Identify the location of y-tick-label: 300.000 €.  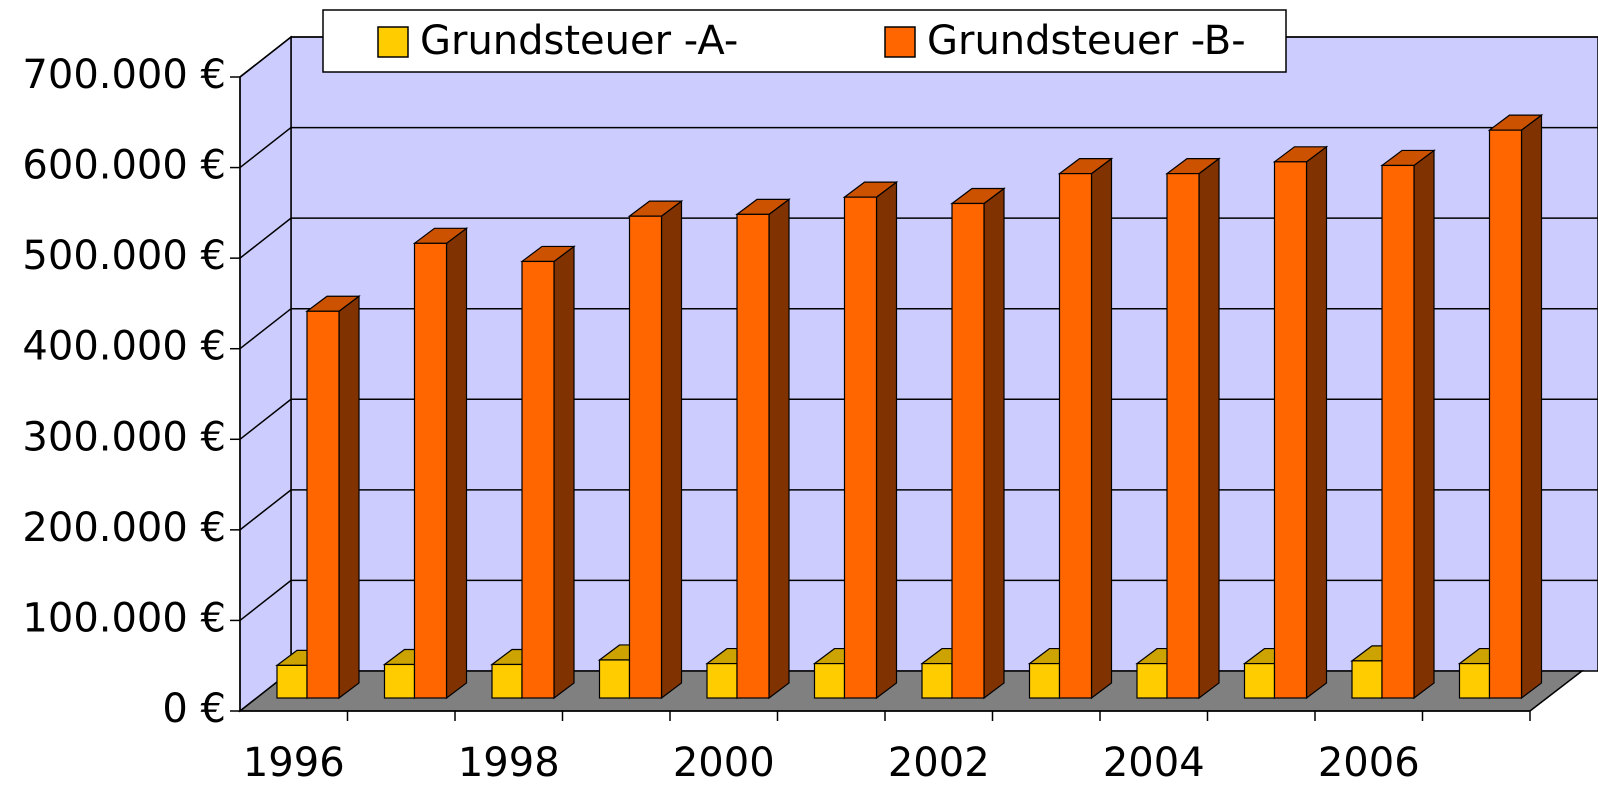
(124, 437).